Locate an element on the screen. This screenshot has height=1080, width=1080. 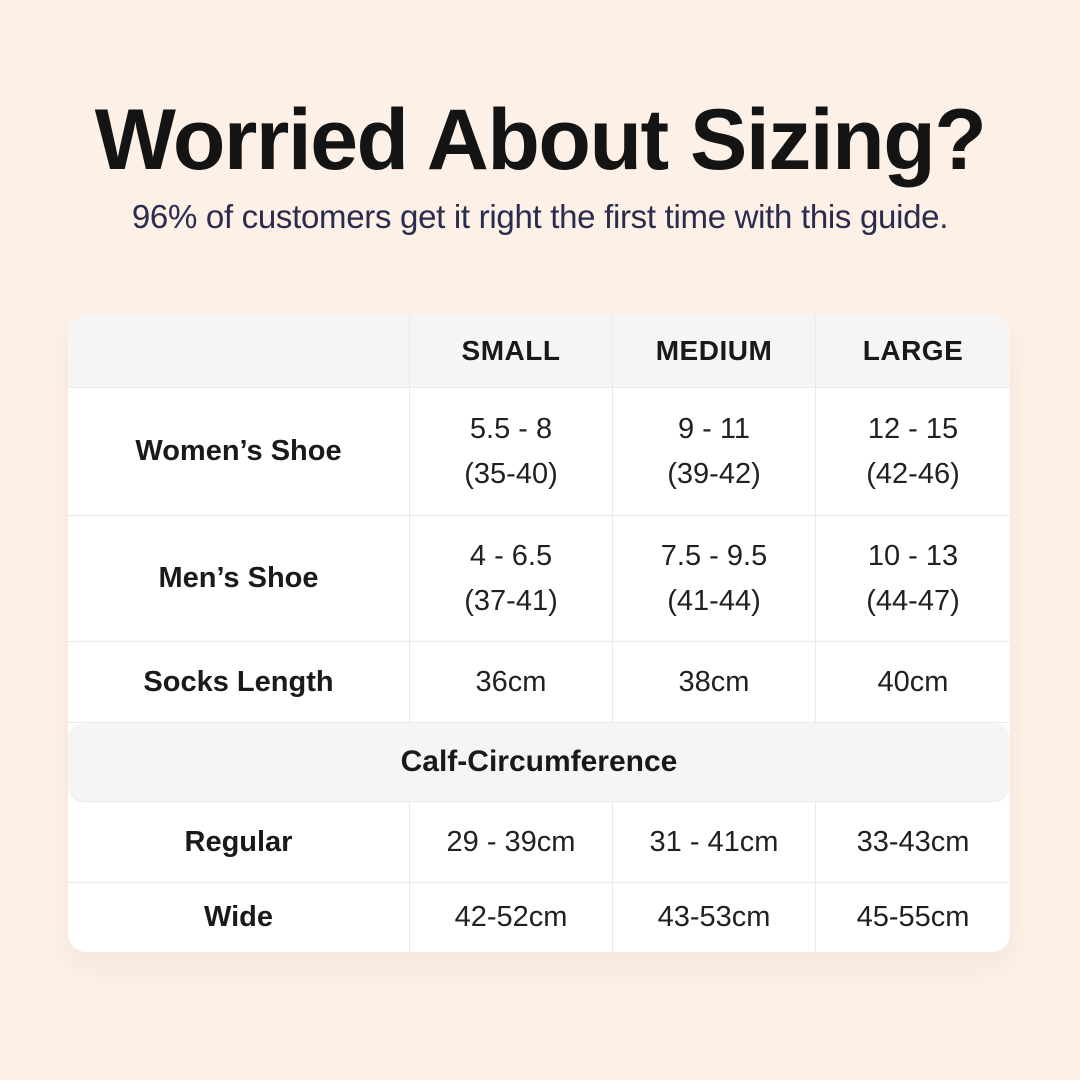
cell-womens-small: 5.5 - 8 (35-40) is located at coordinates (511, 452).